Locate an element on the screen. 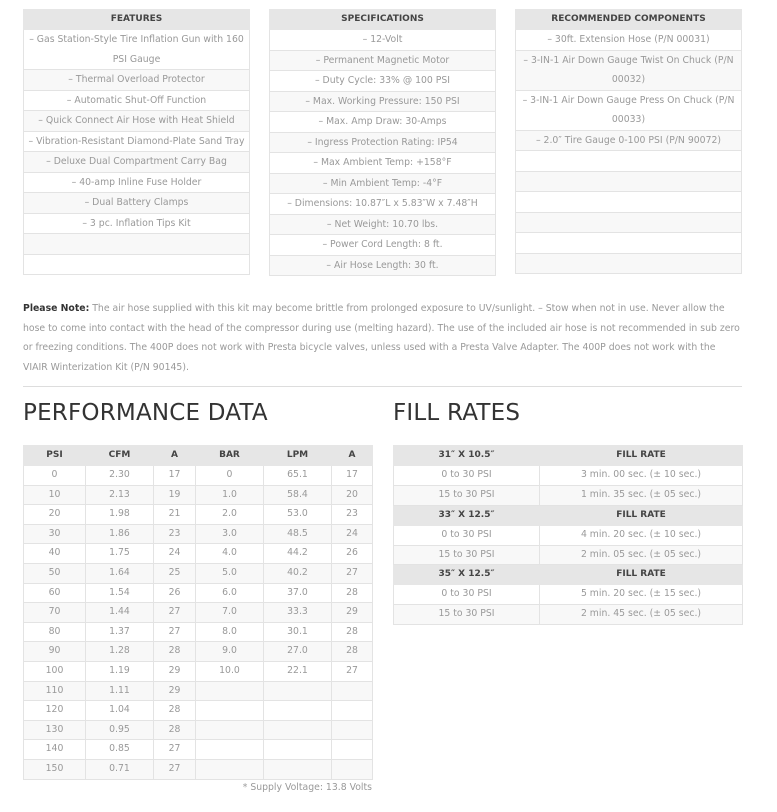  list-item: – Max. Working Pressure: 150 PSI is located at coordinates (382, 101).